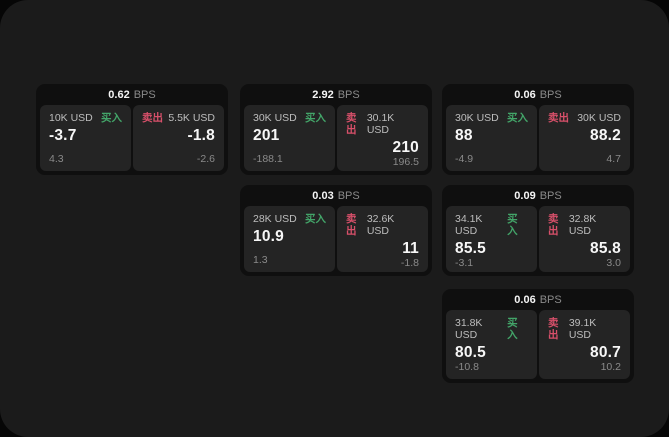 The height and width of the screenshot is (437, 669). What do you see at coordinates (260, 260) in the screenshot?
I see `buy-delta: 1.3` at bounding box center [260, 260].